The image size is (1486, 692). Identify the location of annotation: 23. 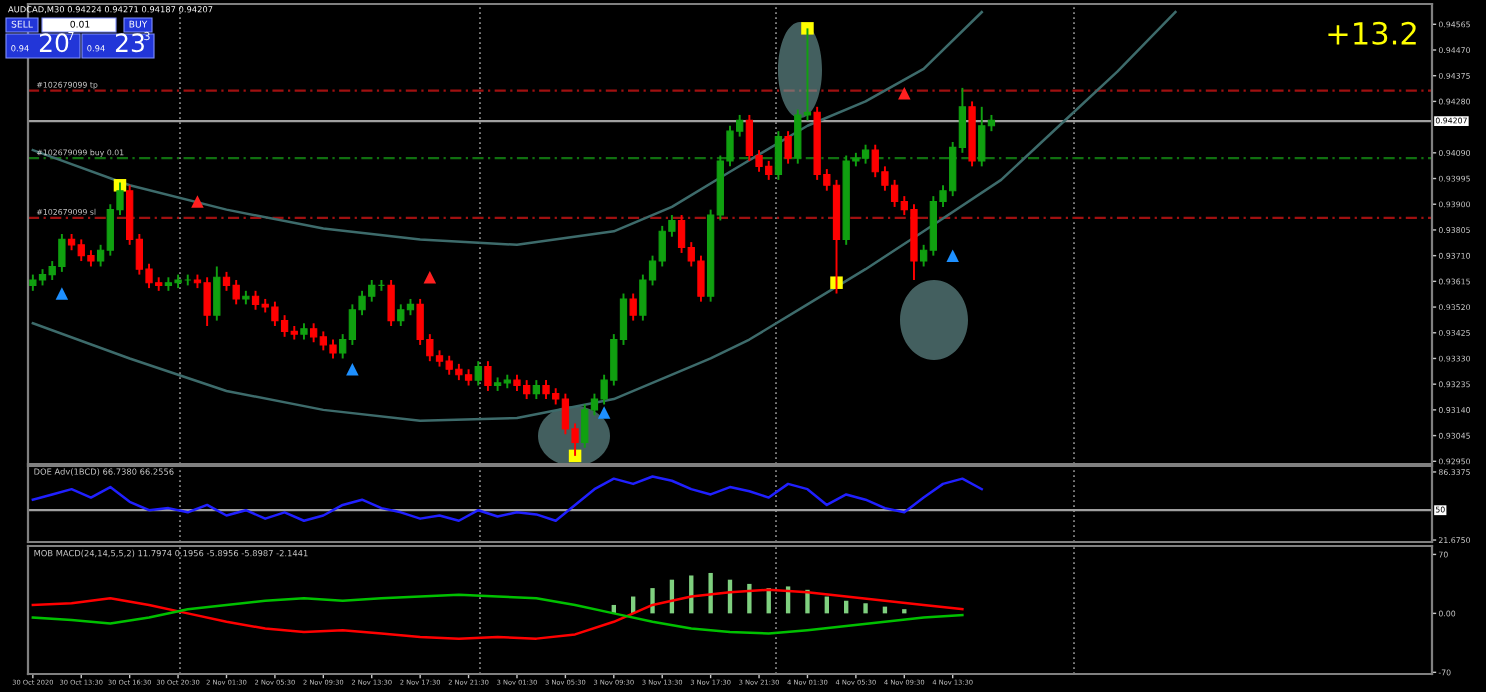
(129, 43).